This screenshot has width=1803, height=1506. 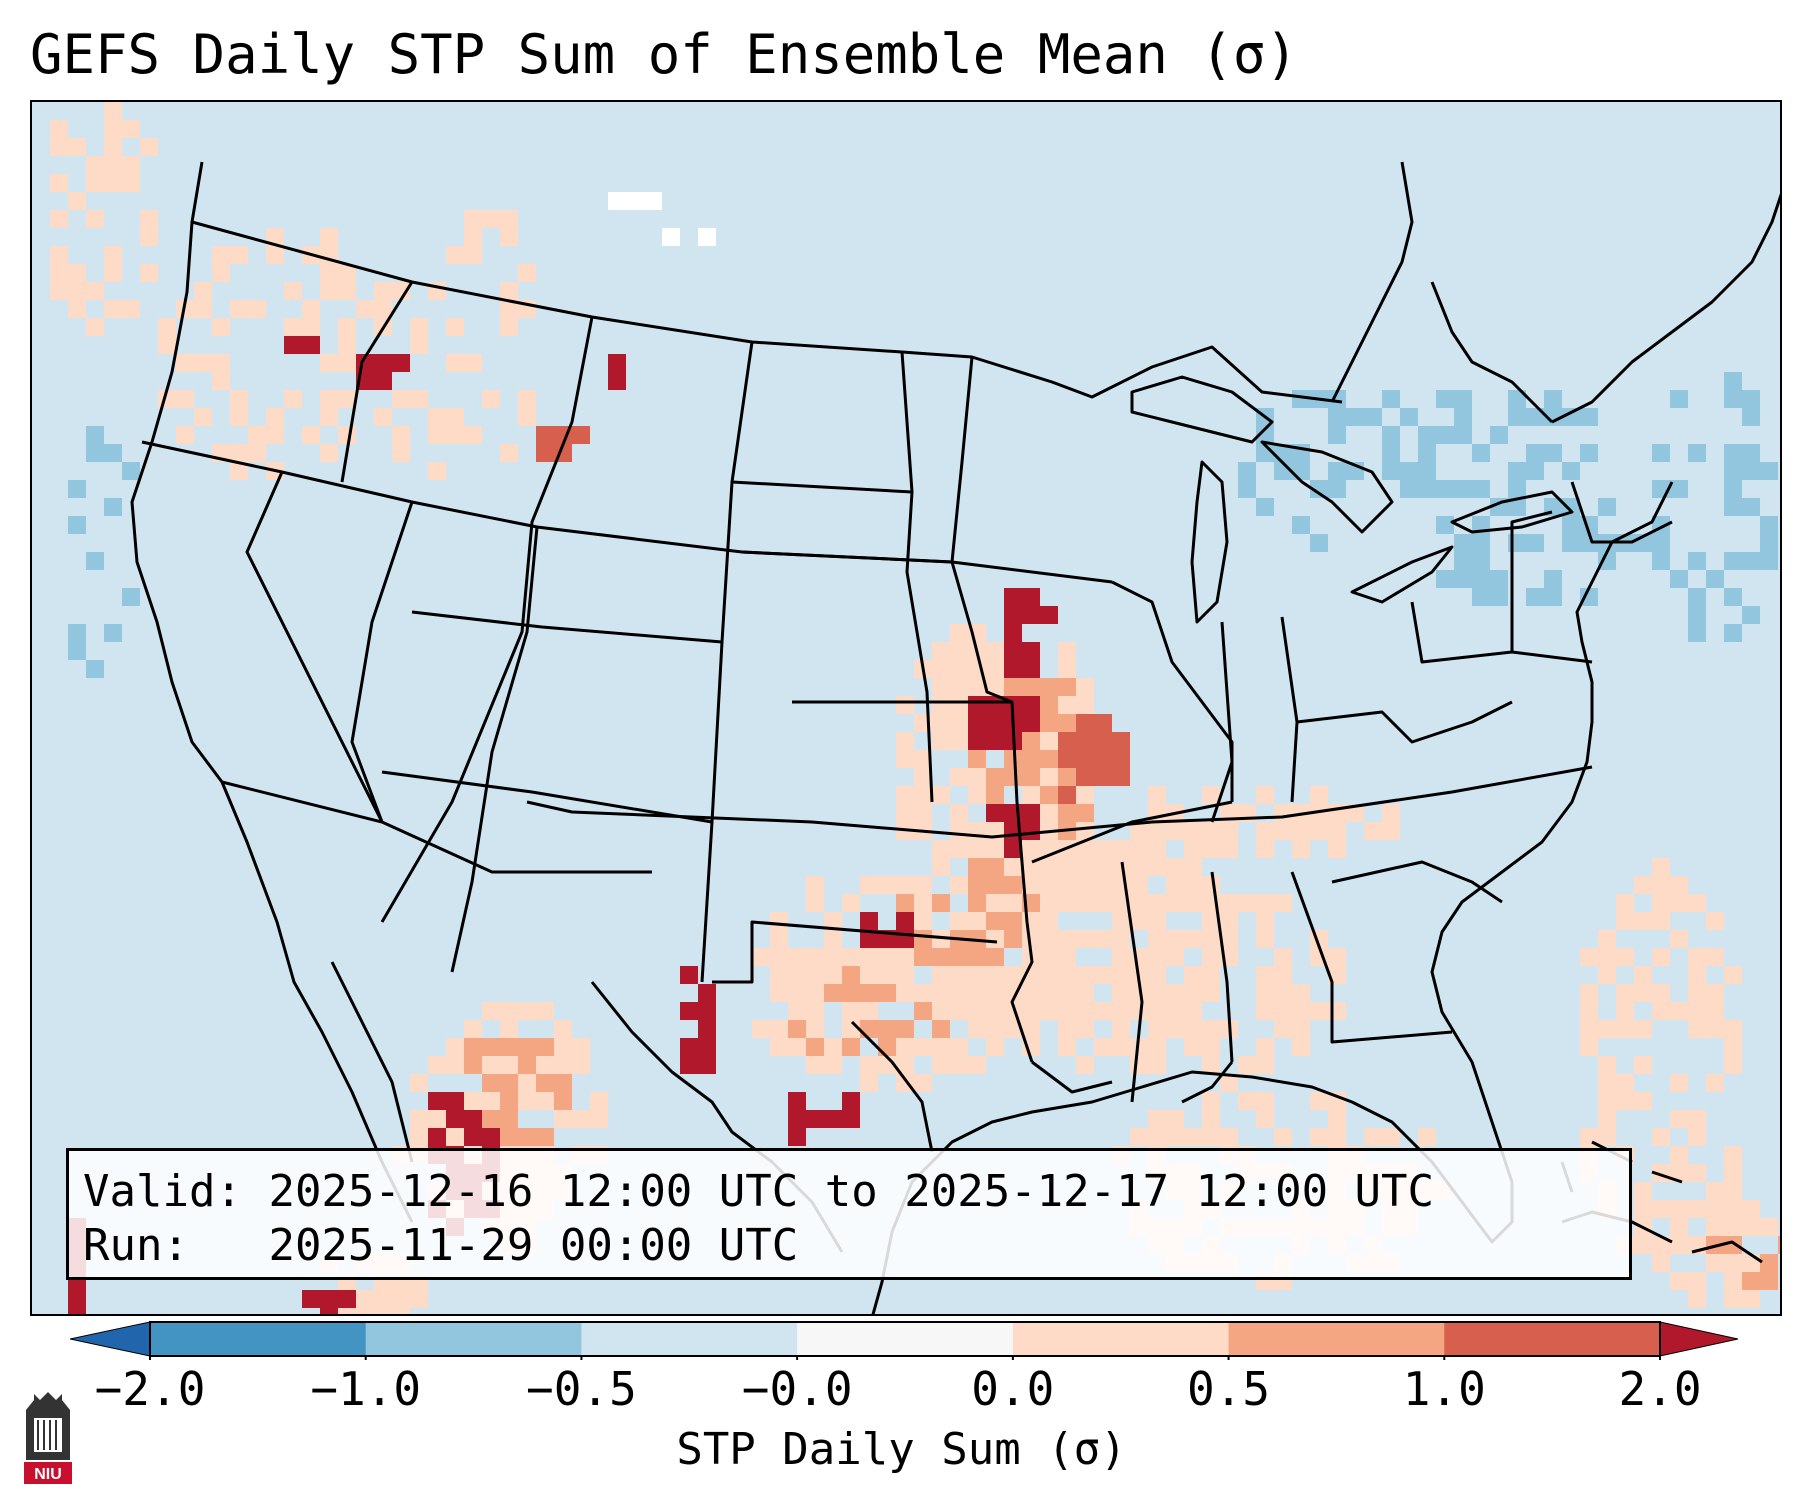 I want to click on run-label: Run:, so click(x=136, y=1245).